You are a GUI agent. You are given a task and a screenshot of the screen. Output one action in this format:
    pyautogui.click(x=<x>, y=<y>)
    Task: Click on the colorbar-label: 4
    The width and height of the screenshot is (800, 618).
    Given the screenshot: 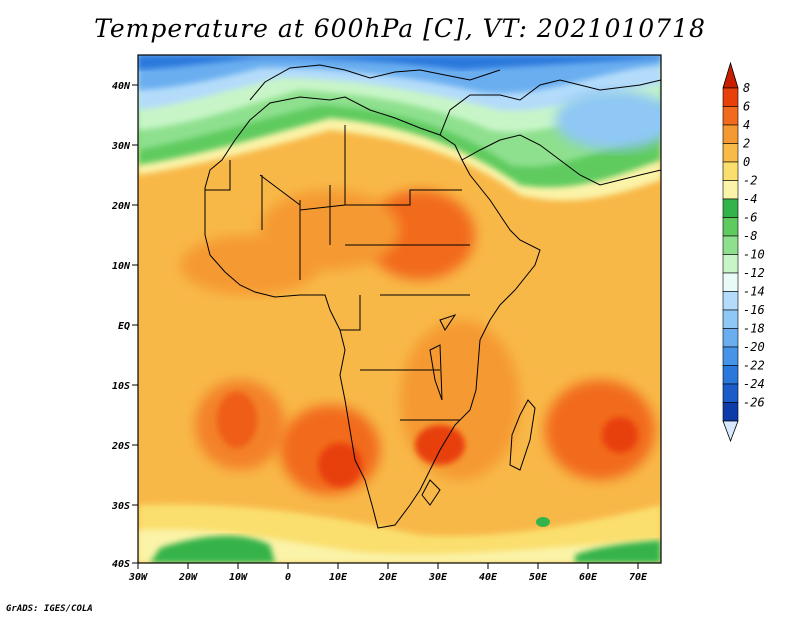 What is the action you would take?
    pyautogui.click(x=746, y=125)
    